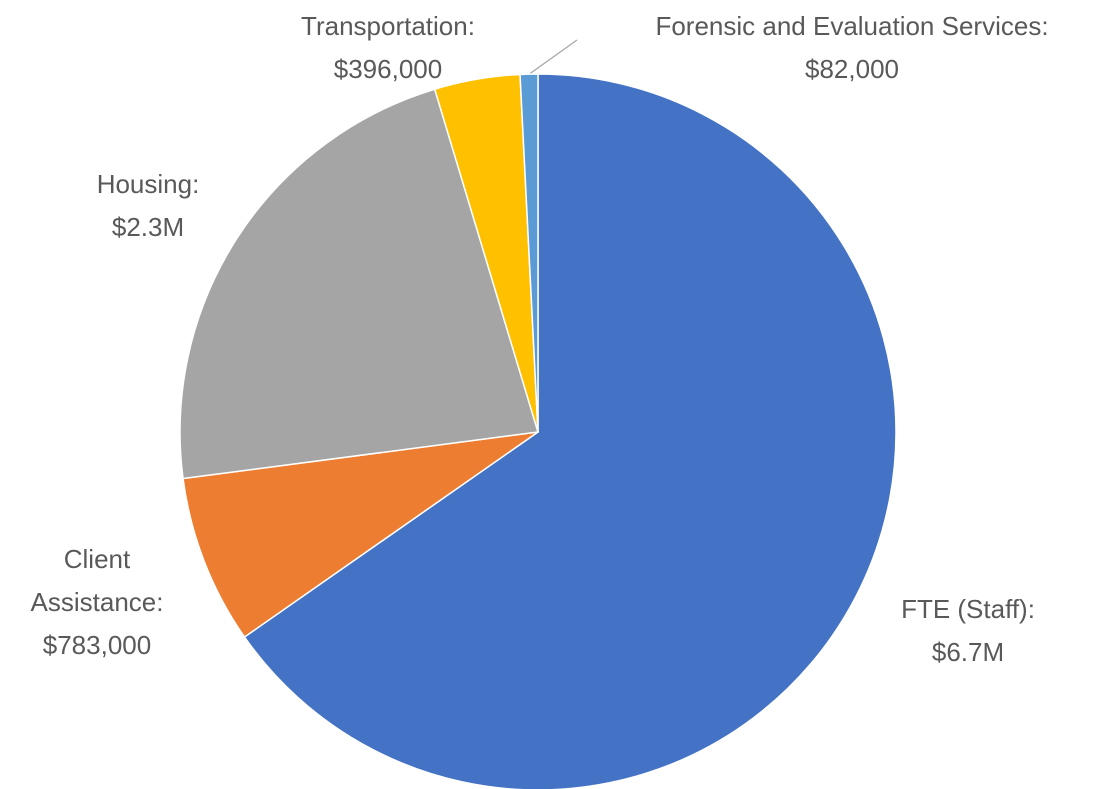  I want to click on data-label: Transportation: $396,000, so click(388, 48).